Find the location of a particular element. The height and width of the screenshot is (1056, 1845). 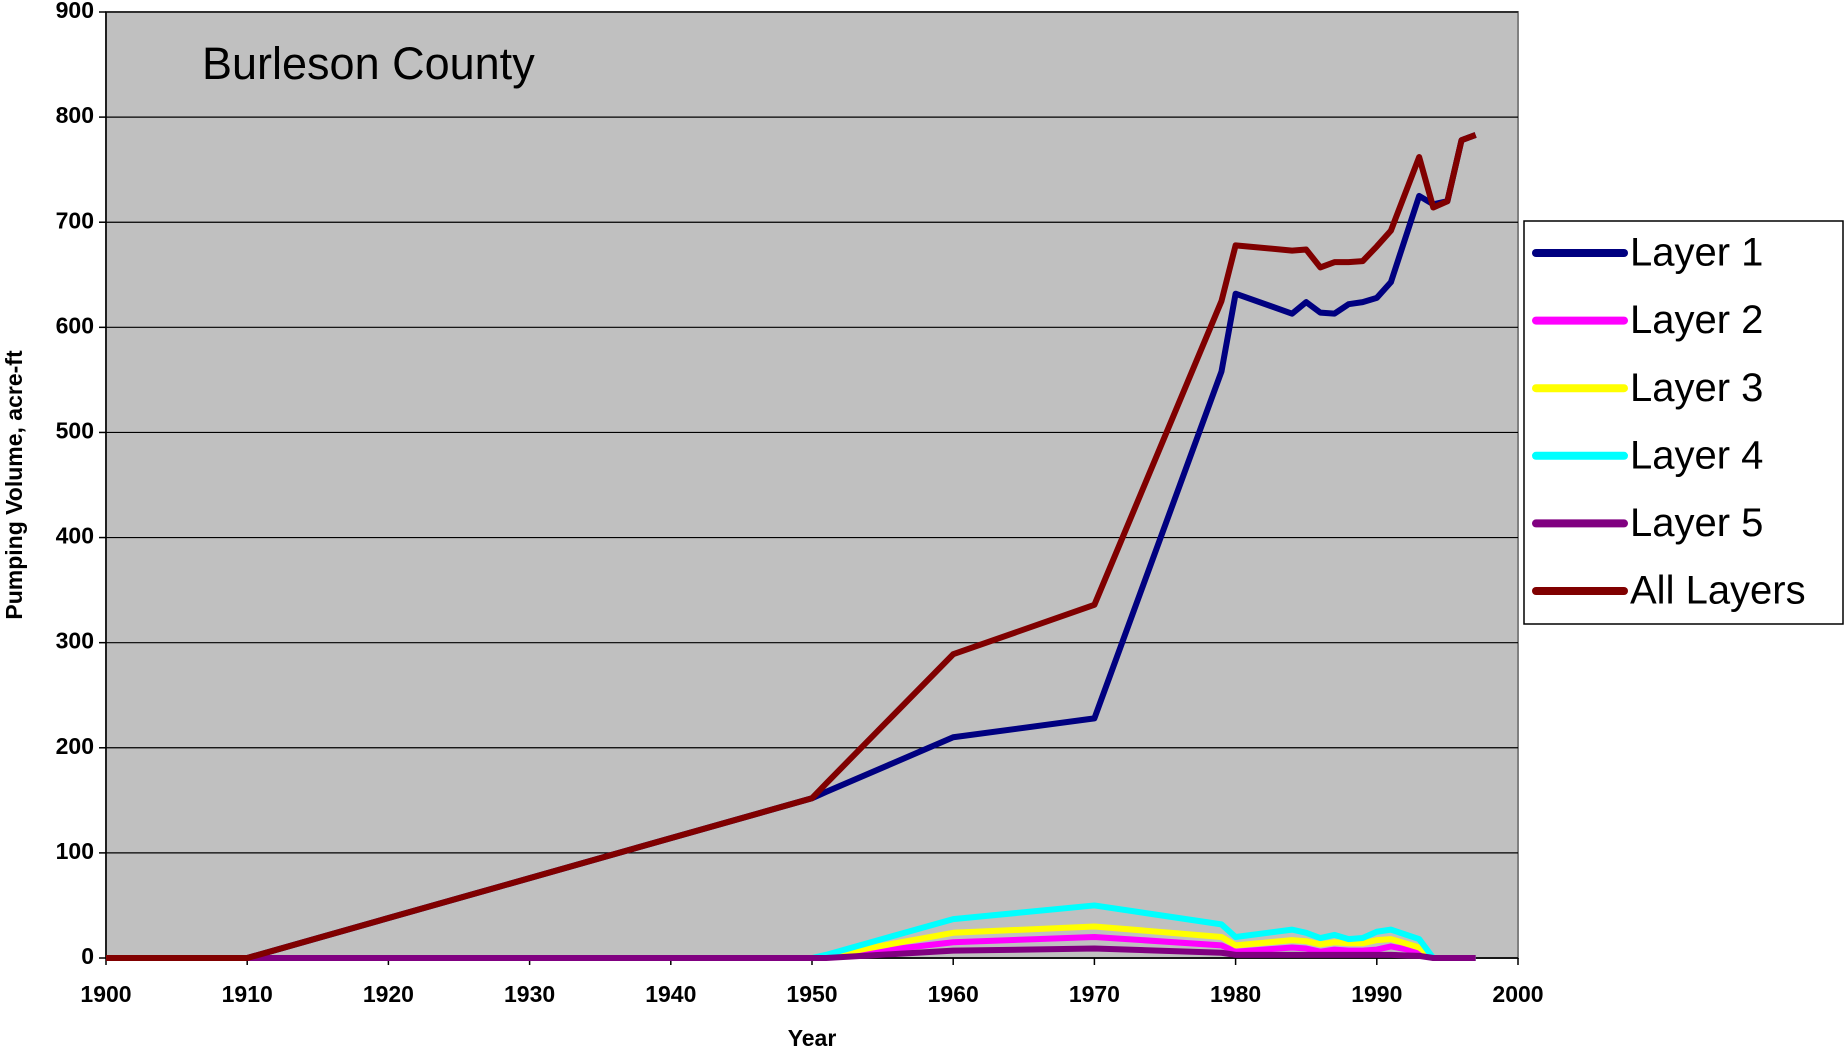

legend-label: Layer 4 is located at coordinates (1696, 455).